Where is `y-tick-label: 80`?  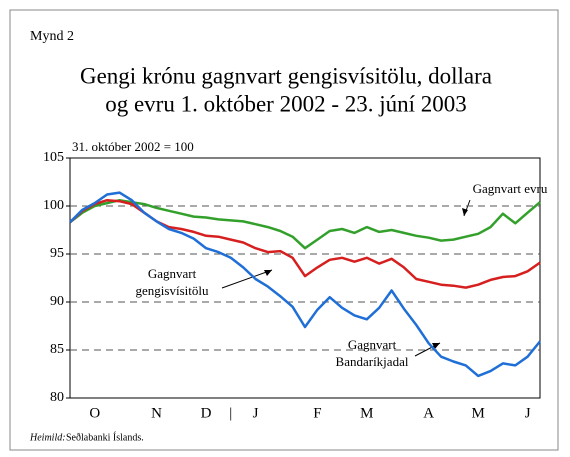
y-tick-label: 80 is located at coordinates (57, 397).